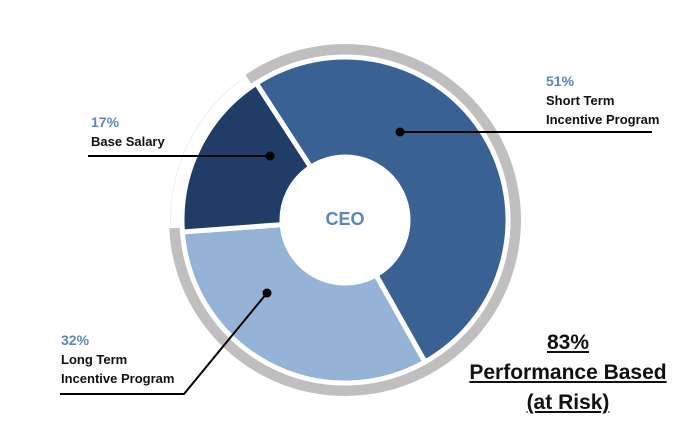 The image size is (688, 442). Describe the element at coordinates (128, 132) in the screenshot. I see `label-base: 17% Base Salary` at that location.